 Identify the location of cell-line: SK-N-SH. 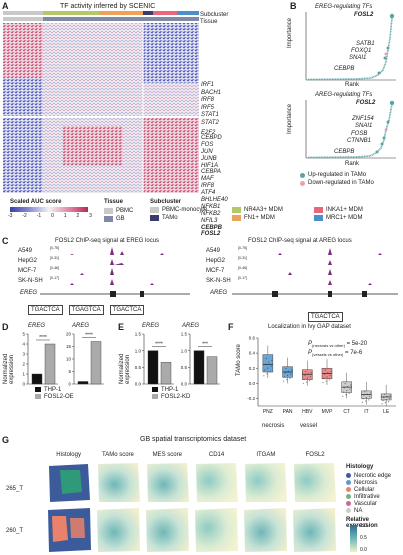
(30, 281).